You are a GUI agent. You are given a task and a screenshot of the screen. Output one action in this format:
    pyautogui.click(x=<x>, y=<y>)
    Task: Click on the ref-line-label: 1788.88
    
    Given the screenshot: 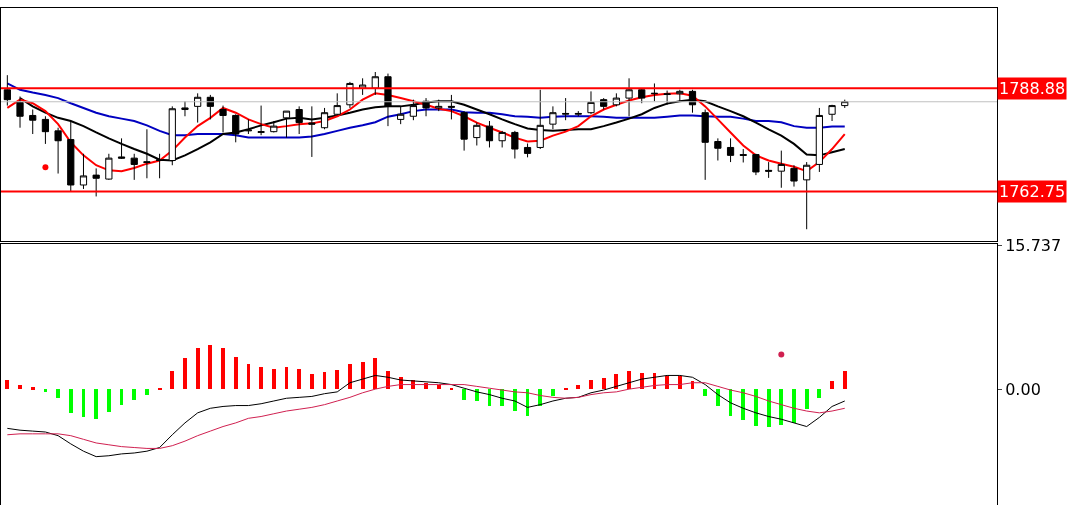 What is the action you would take?
    pyautogui.click(x=1032, y=88)
    